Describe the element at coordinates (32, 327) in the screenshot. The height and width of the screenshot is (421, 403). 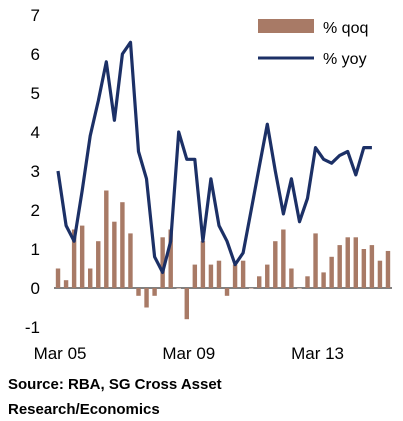
I see `y-tick-label: -1` at that location.